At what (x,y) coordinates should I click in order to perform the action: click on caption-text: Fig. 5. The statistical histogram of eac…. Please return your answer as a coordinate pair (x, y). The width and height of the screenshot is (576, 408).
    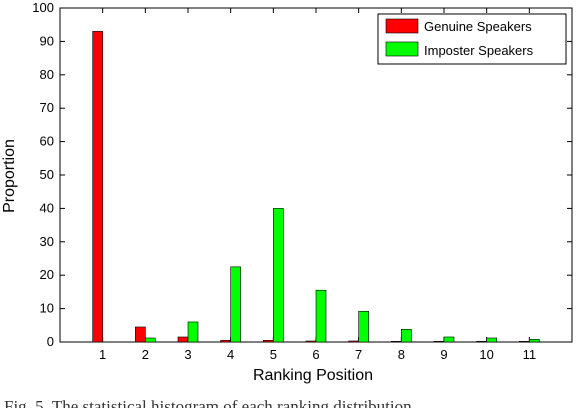
    Looking at the image, I should click on (208, 402).